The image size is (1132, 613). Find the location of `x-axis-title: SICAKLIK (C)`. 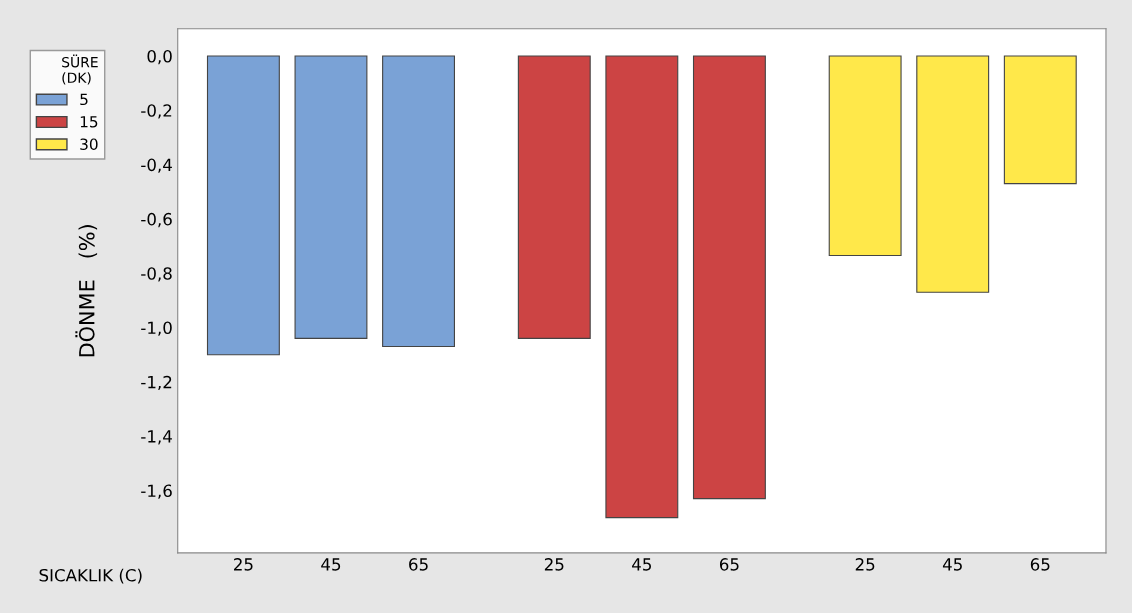

x-axis-title: SICAKLIK (C) is located at coordinates (90, 576).